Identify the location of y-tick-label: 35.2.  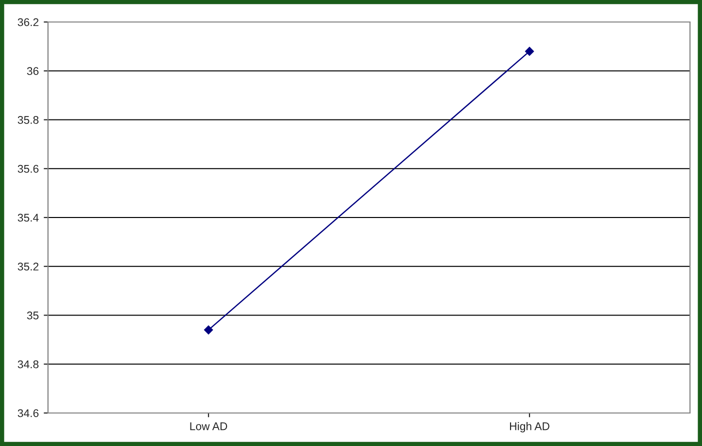
(28, 266).